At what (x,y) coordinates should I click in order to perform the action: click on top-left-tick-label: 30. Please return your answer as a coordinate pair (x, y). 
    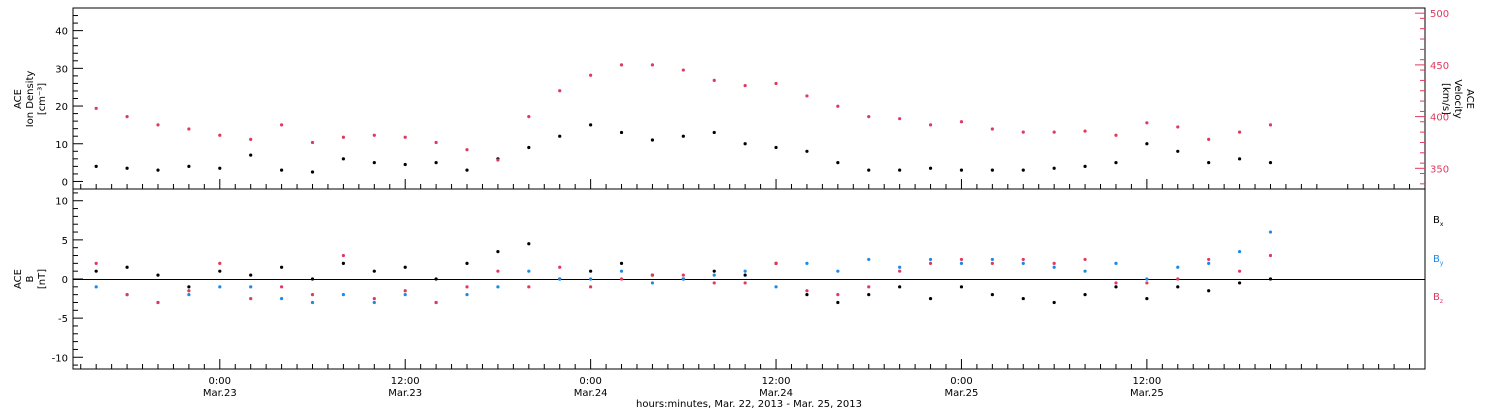
    Looking at the image, I should click on (61, 69).